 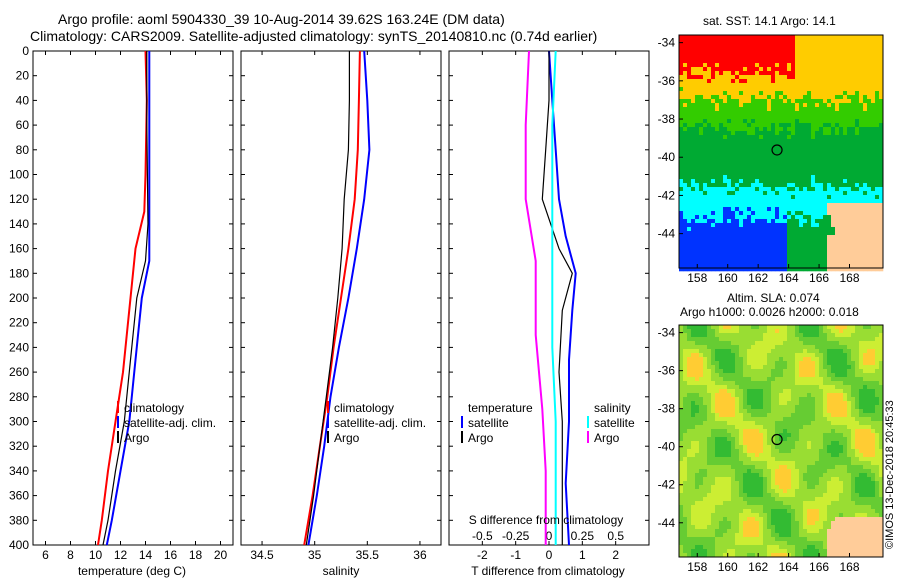 What do you see at coordinates (19, 175) in the screenshot?
I see `depth-tick-label: 100` at bounding box center [19, 175].